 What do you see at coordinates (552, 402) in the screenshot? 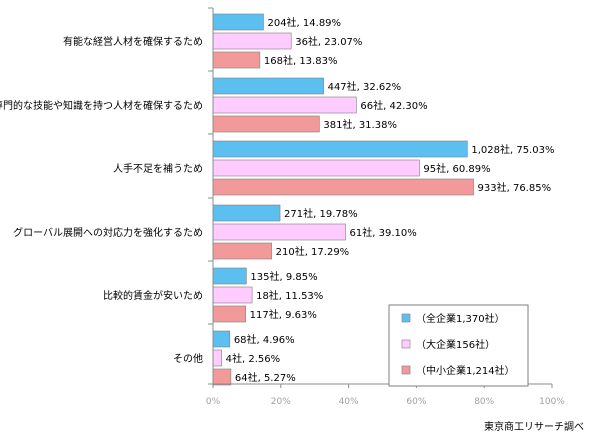
I see `x-tick-label-5: 100%` at bounding box center [552, 402].